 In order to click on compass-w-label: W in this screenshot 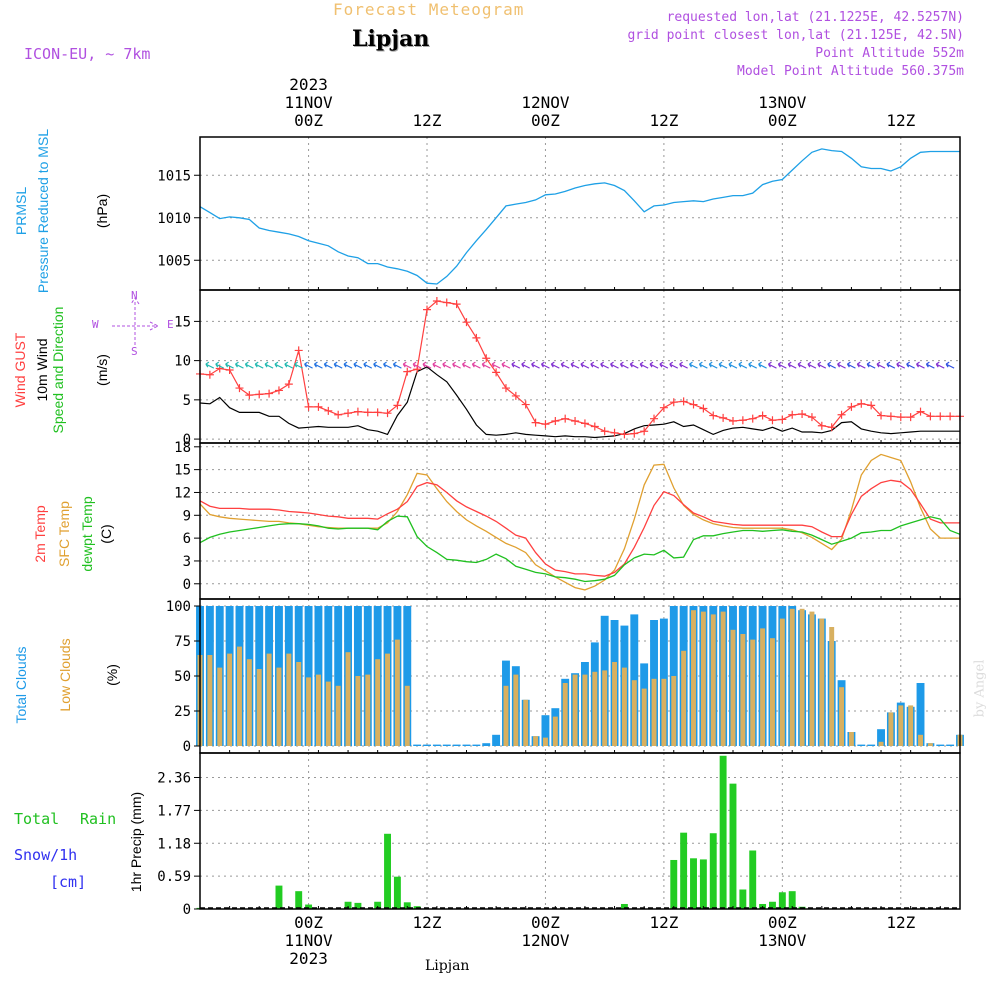, I will do `click(95, 324)`.